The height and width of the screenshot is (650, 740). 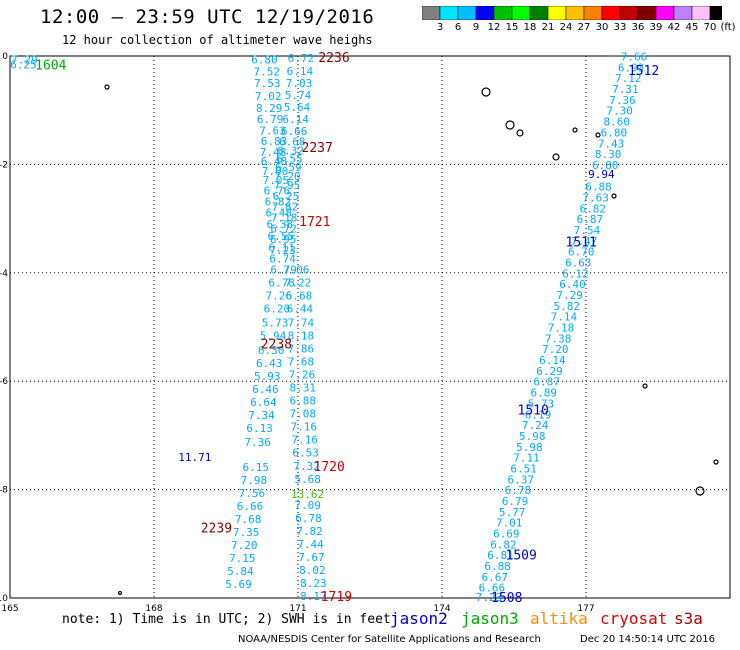 I want to click on wave-height-value: 13.62, so click(x=307, y=494).